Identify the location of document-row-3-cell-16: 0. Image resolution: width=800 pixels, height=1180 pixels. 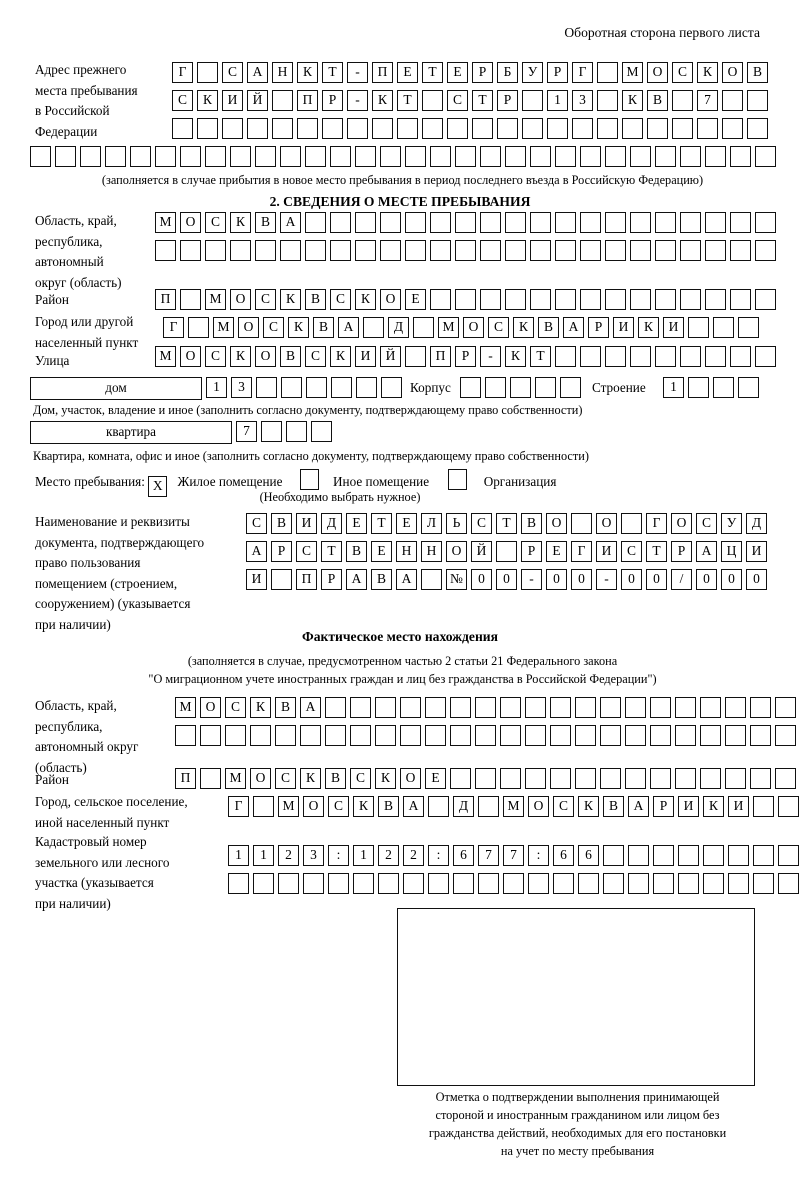
(631, 579).